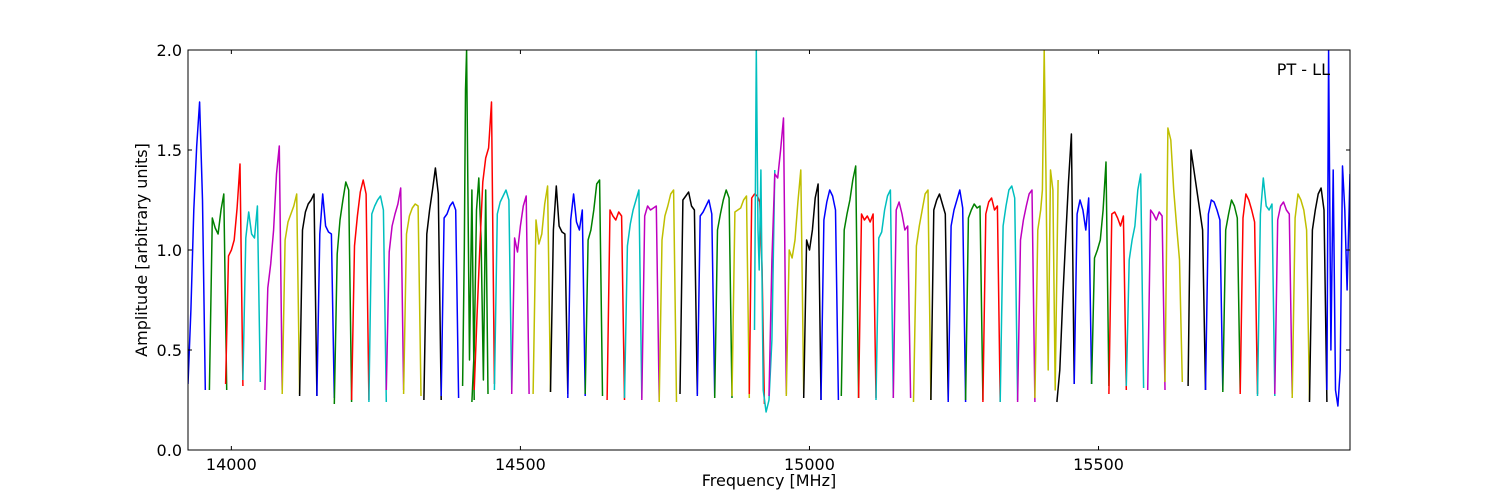  Describe the element at coordinates (169, 50) in the screenshot. I see `y-tick-label: 2.0` at that location.